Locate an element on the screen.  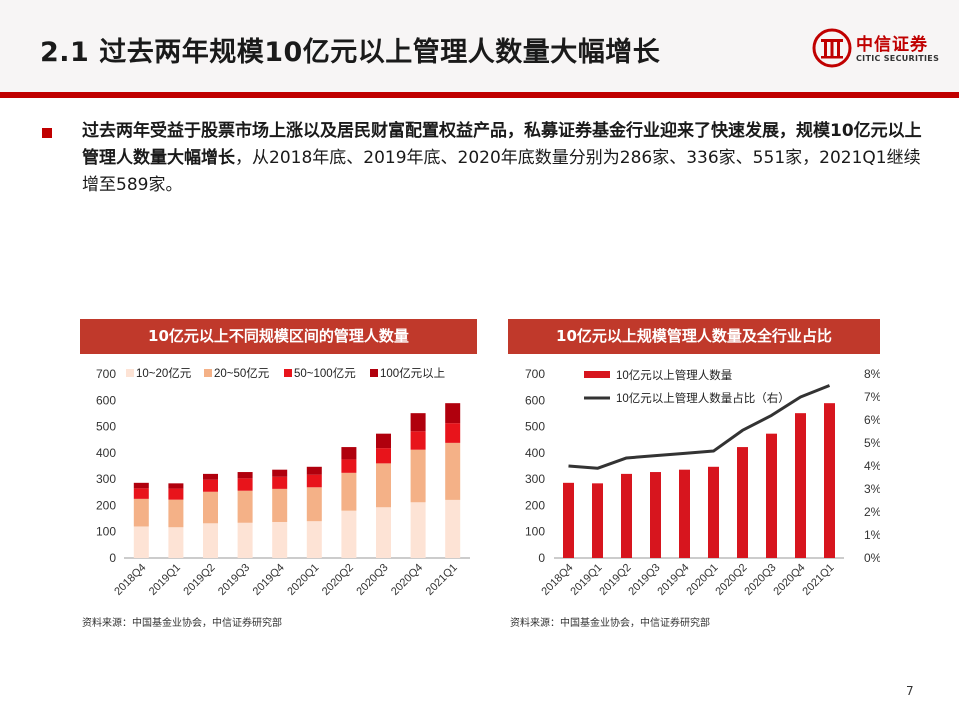
y-right-tick-label: 5% is located at coordinates (872, 443).